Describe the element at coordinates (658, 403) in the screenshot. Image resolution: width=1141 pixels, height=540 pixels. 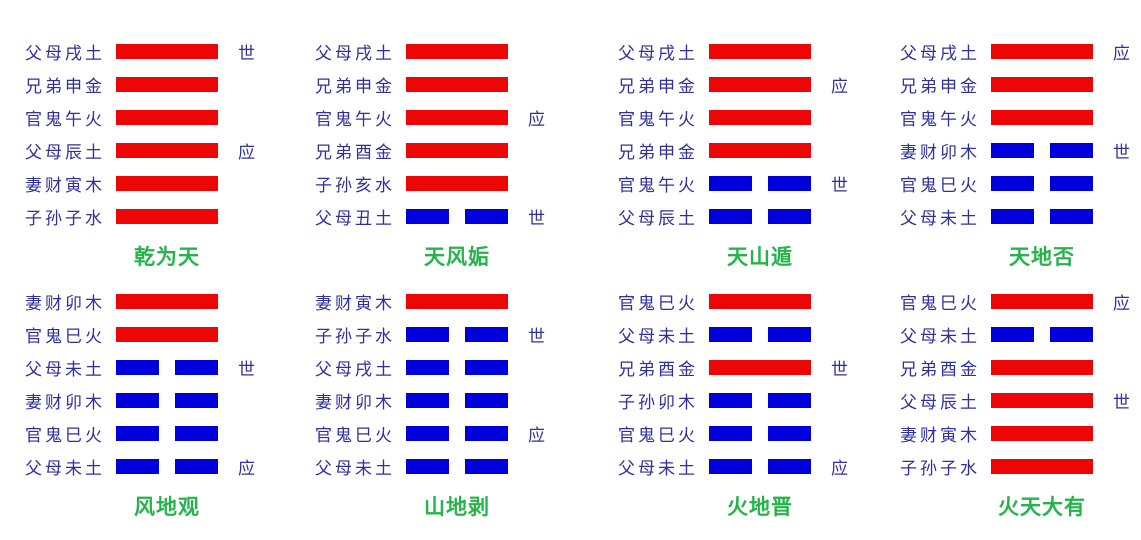
I see `line-label: 子孙卯木` at that location.